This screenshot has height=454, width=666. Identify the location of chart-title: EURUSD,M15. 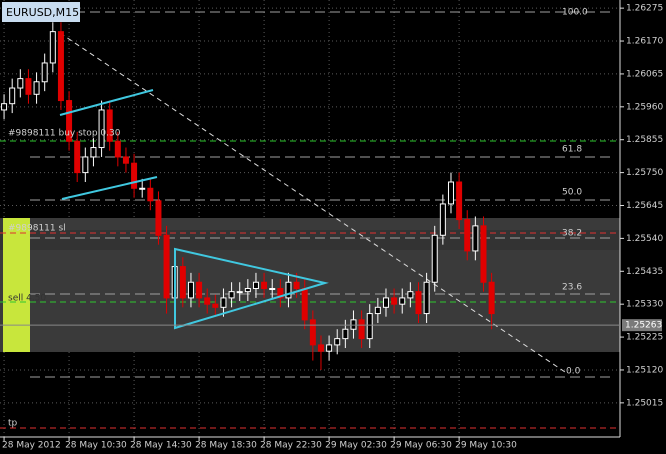
(42, 12).